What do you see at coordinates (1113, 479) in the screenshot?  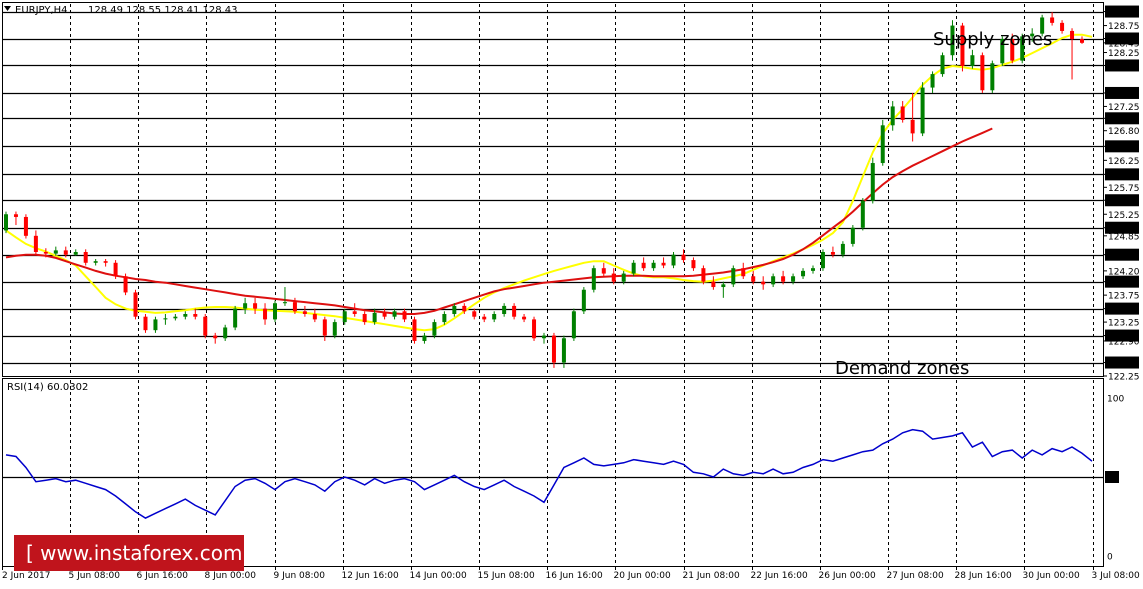 I see `rsi-tick-label: 50` at bounding box center [1113, 479].